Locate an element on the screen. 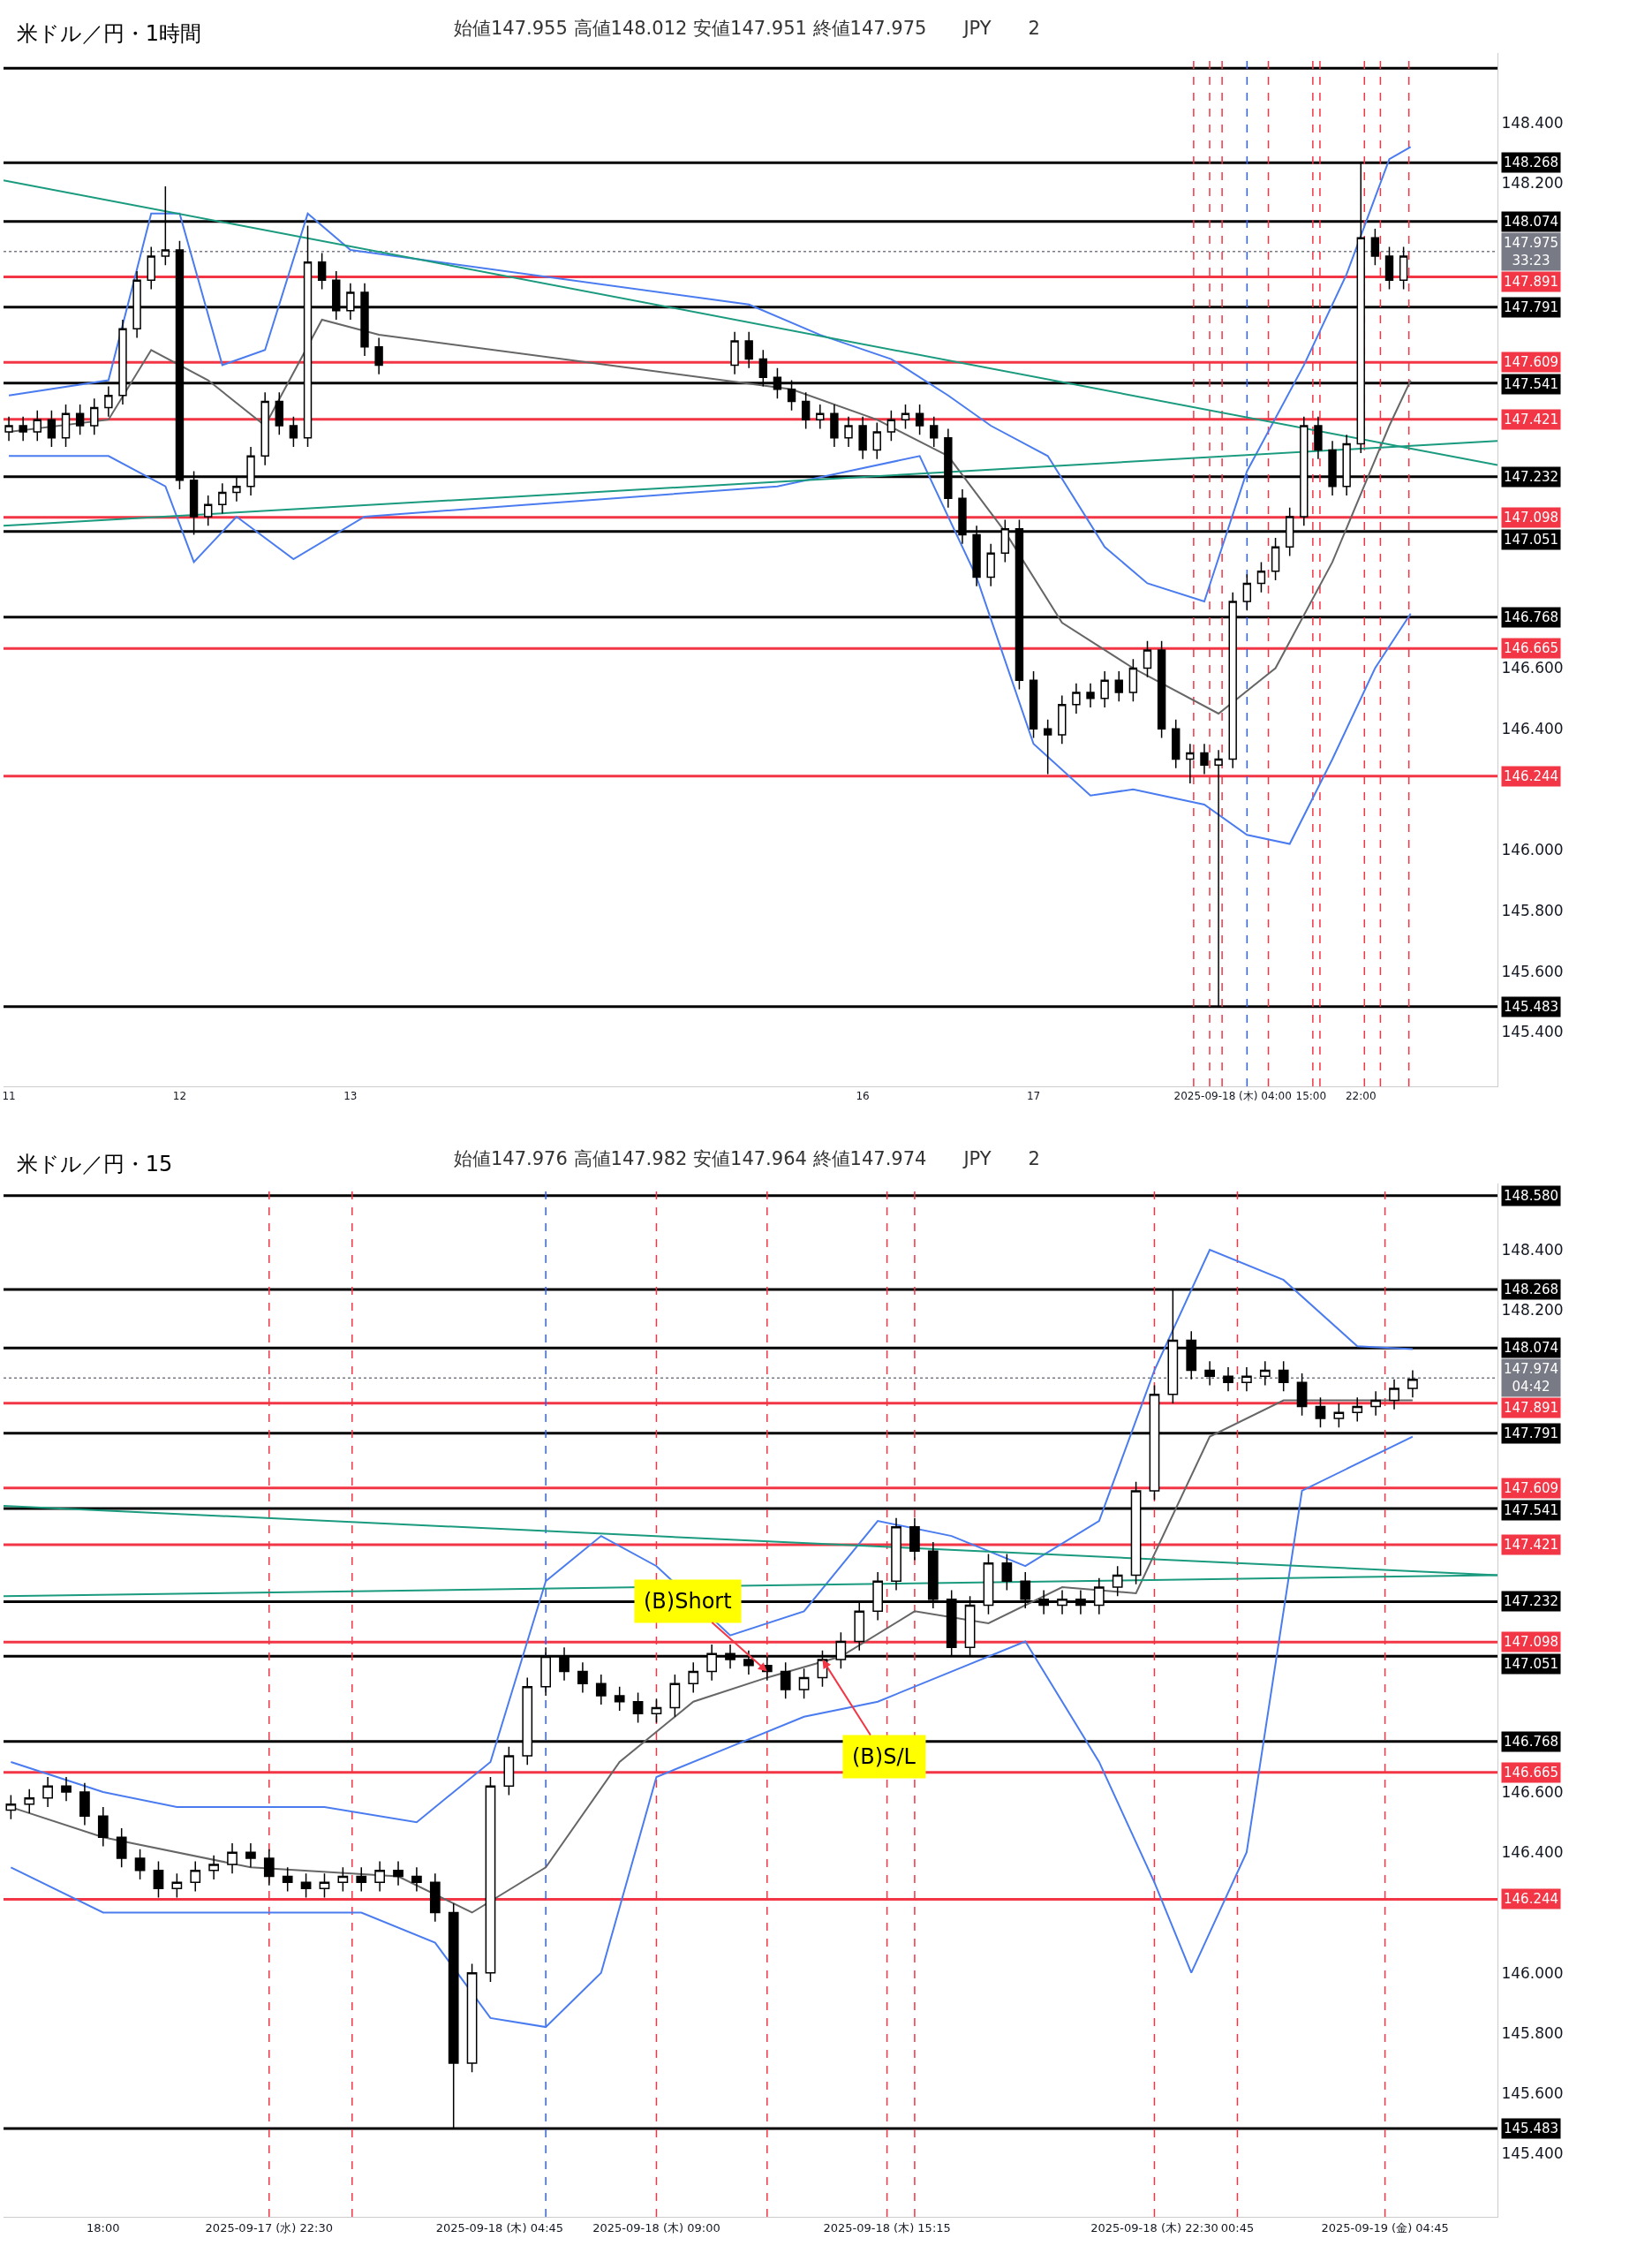  text: 始値147.976 高値147.982 安値147.964 終値147.974 JPY 2 is located at coordinates (747, 1158).